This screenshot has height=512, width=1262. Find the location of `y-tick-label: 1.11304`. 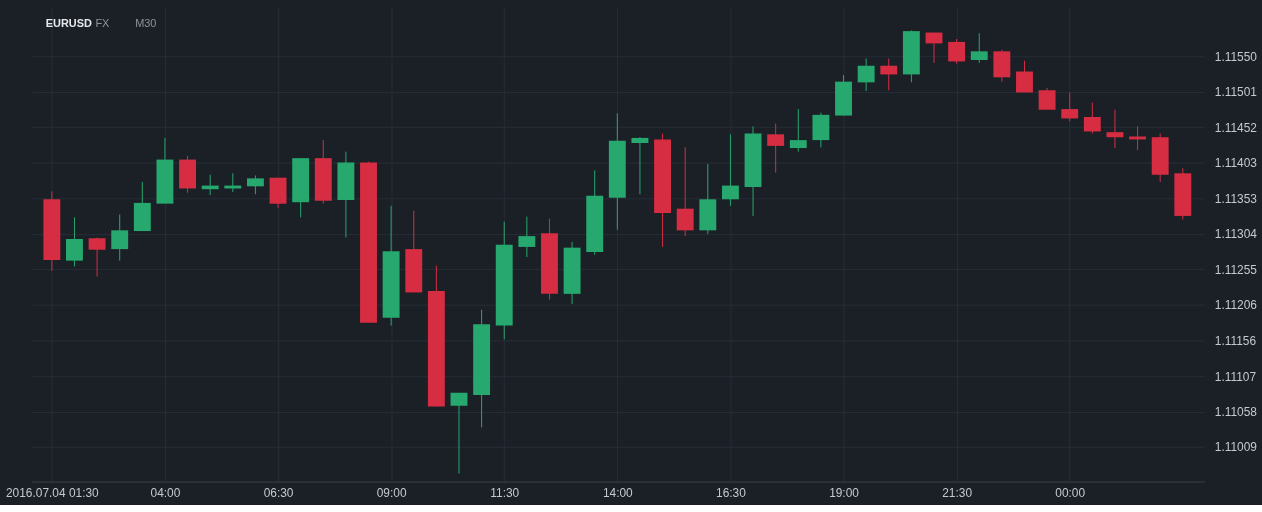

y-tick-label: 1.11304 is located at coordinates (1236, 234).